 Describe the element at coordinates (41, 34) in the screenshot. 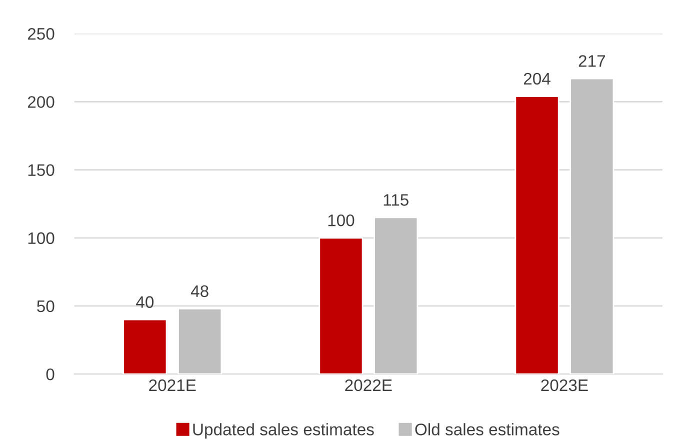

I see `y-tick-label: 250` at that location.